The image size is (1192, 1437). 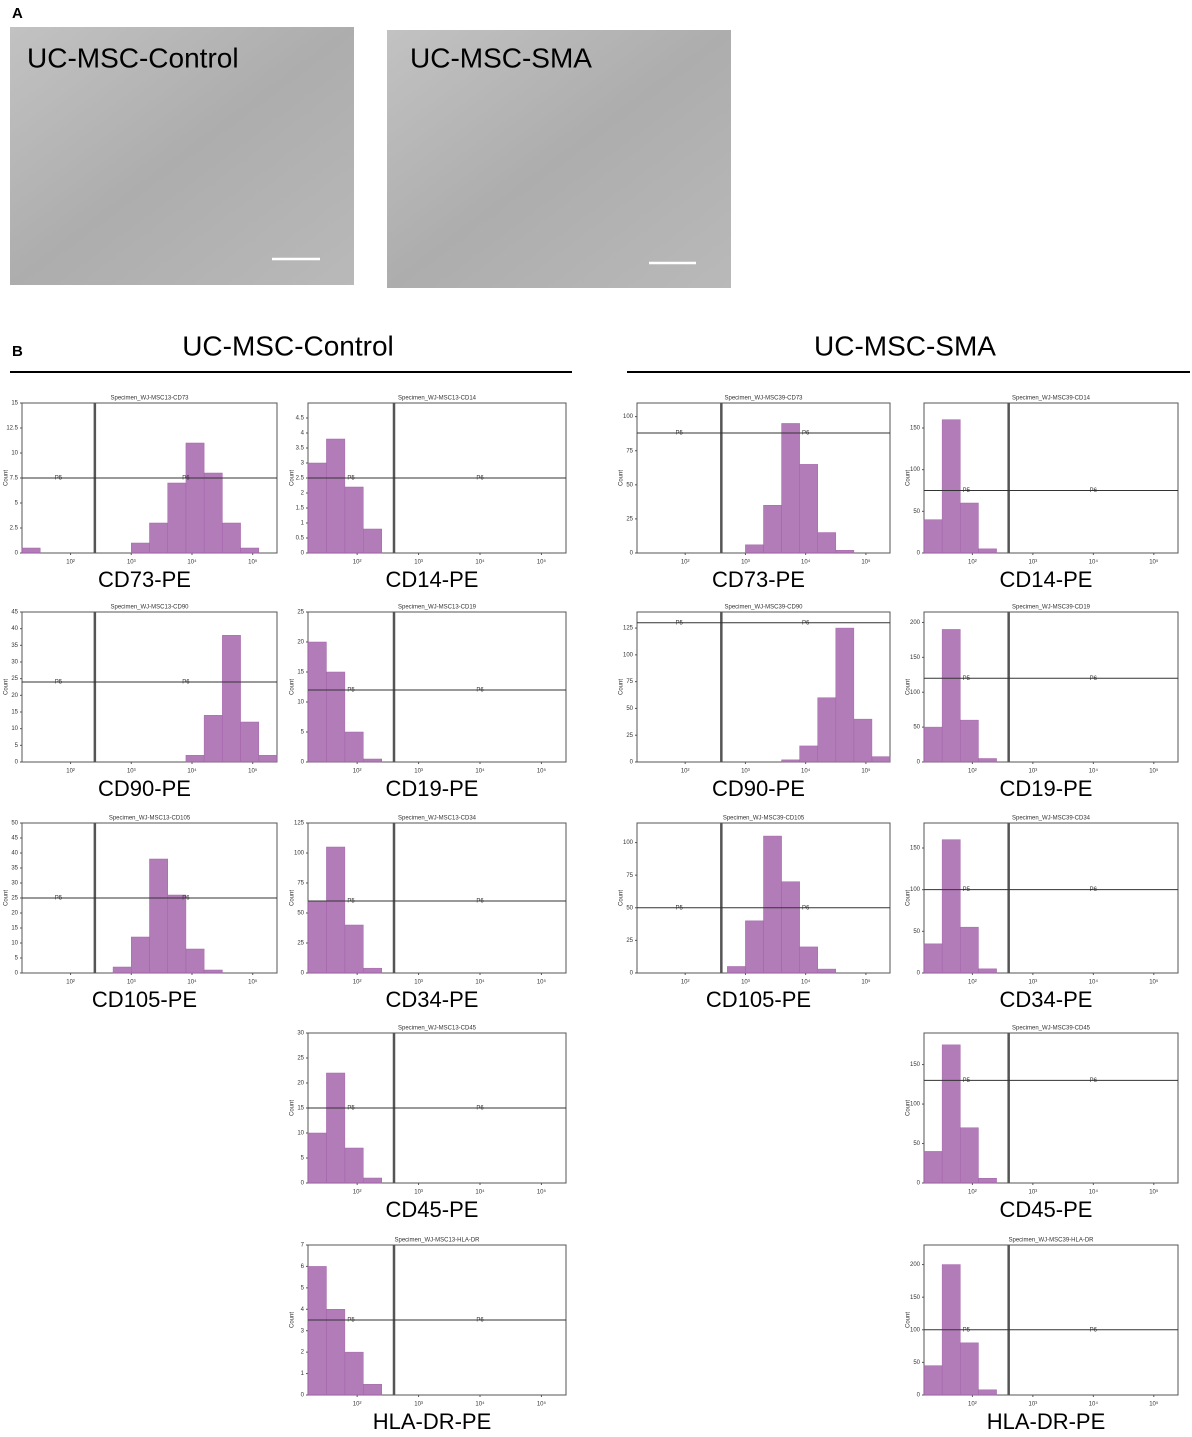 I want to click on group-title: UC-MSC-Control, so click(x=288, y=345).